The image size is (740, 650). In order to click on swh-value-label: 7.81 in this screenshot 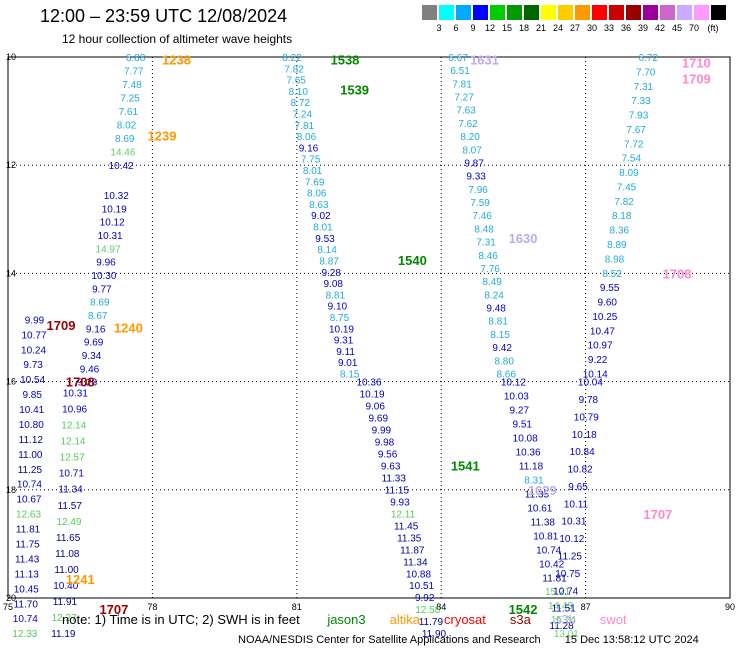, I will do `click(462, 84)`.